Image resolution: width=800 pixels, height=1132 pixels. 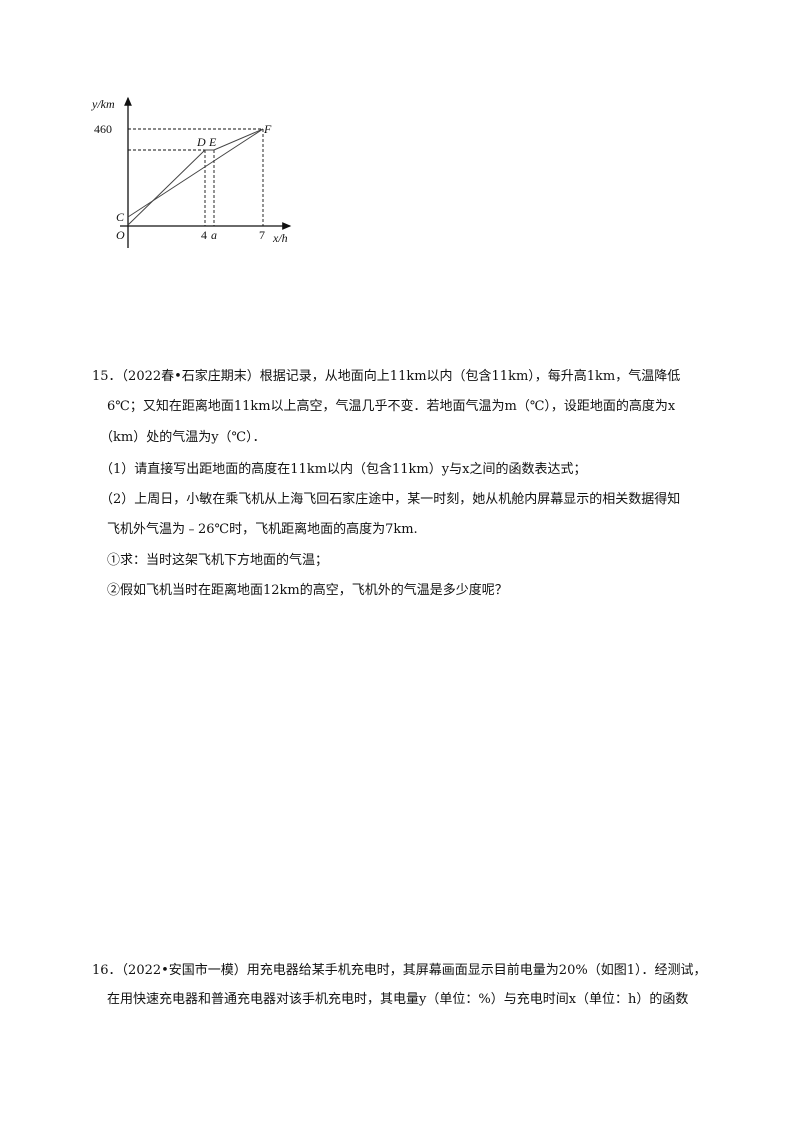 What do you see at coordinates (195, 173) in the screenshot?
I see `line-cf` at bounding box center [195, 173].